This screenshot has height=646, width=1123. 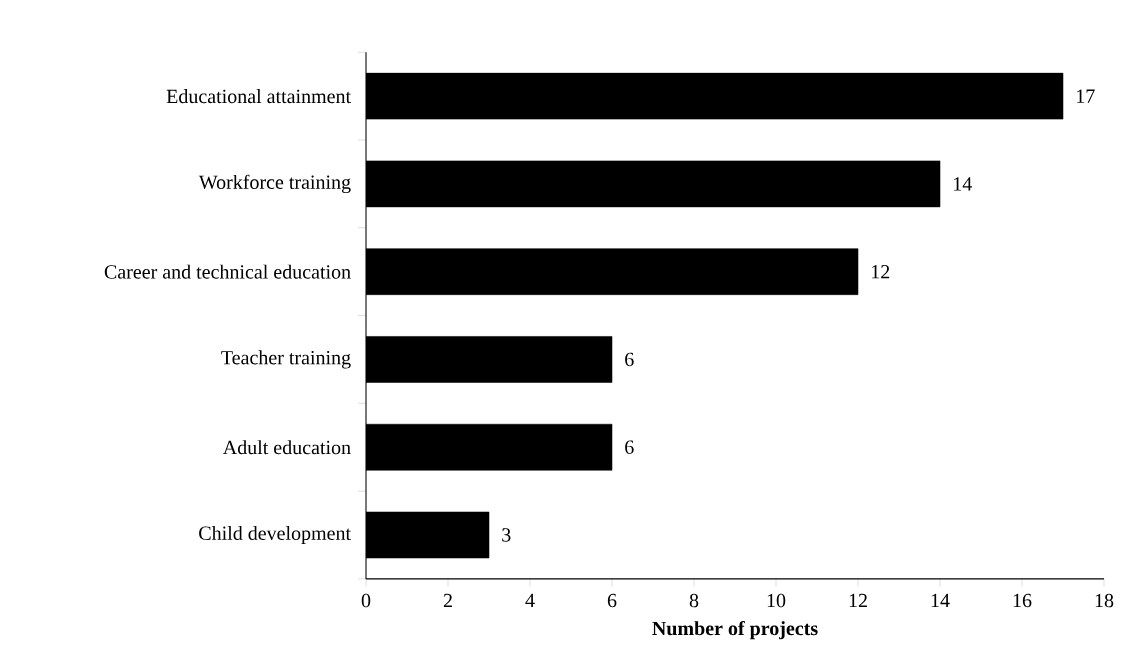 What do you see at coordinates (858, 600) in the screenshot?
I see `x-tick-label: 12` at bounding box center [858, 600].